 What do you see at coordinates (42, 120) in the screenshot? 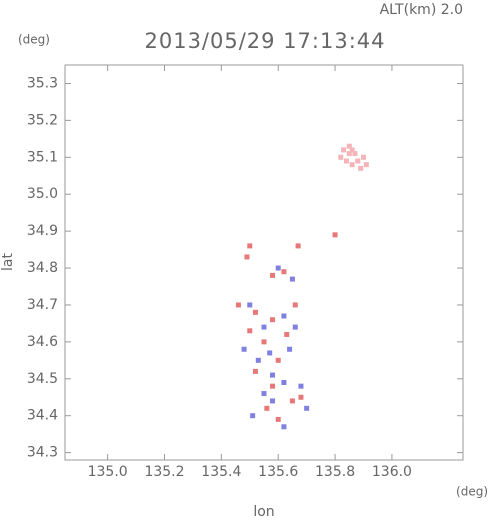
I see `y-tick-label: 35.2` at bounding box center [42, 120].